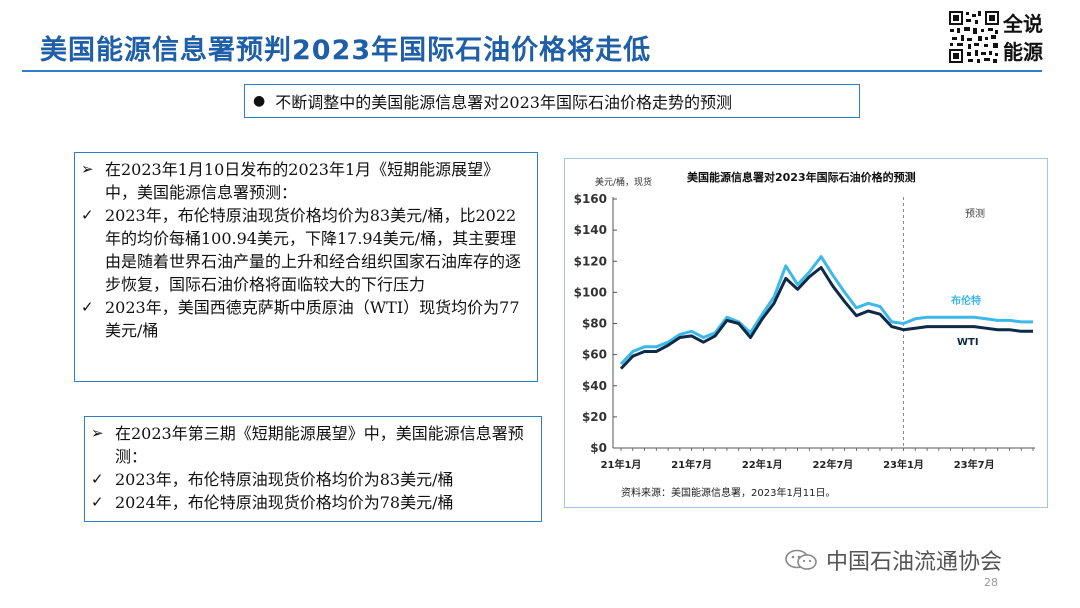  I want to click on x-tick-label: 23年7月, so click(974, 464).